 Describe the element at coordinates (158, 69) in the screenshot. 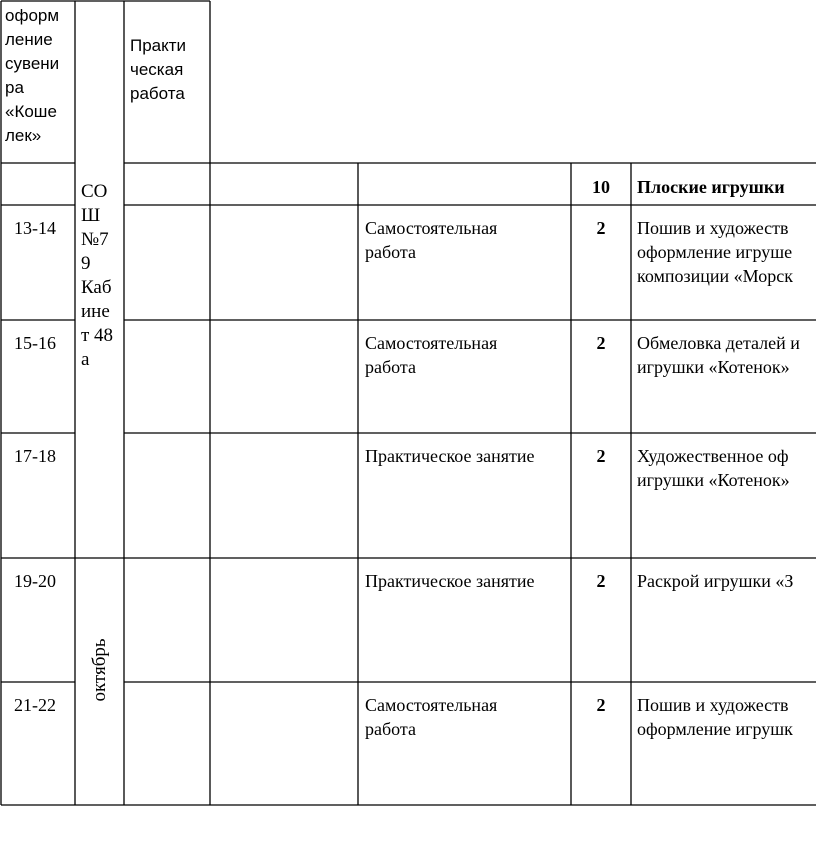

I see `form-cell: Практи ческая работа` at that location.